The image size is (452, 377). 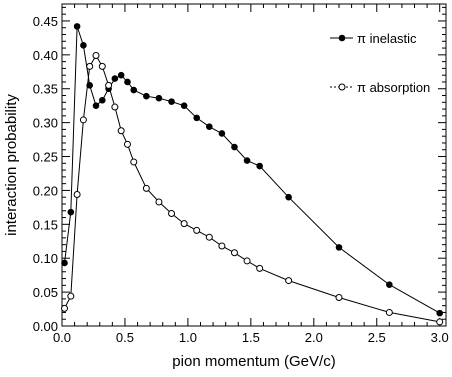 I want to click on legend-entry: π absorption, so click(x=380, y=87).